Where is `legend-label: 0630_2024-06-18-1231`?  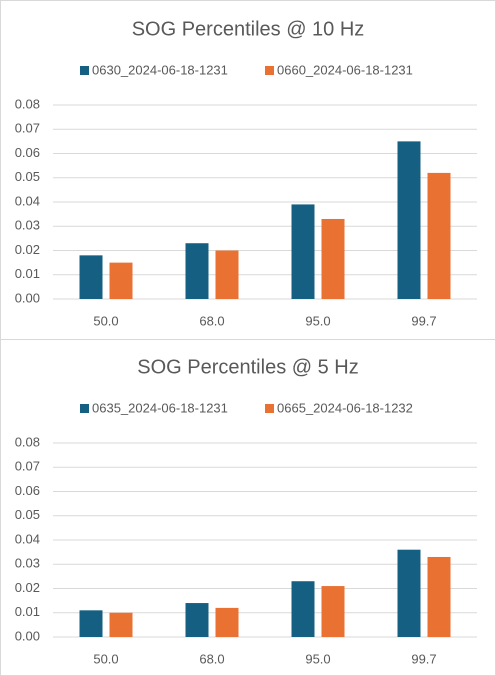
legend-label: 0630_2024-06-18-1231 is located at coordinates (160, 69).